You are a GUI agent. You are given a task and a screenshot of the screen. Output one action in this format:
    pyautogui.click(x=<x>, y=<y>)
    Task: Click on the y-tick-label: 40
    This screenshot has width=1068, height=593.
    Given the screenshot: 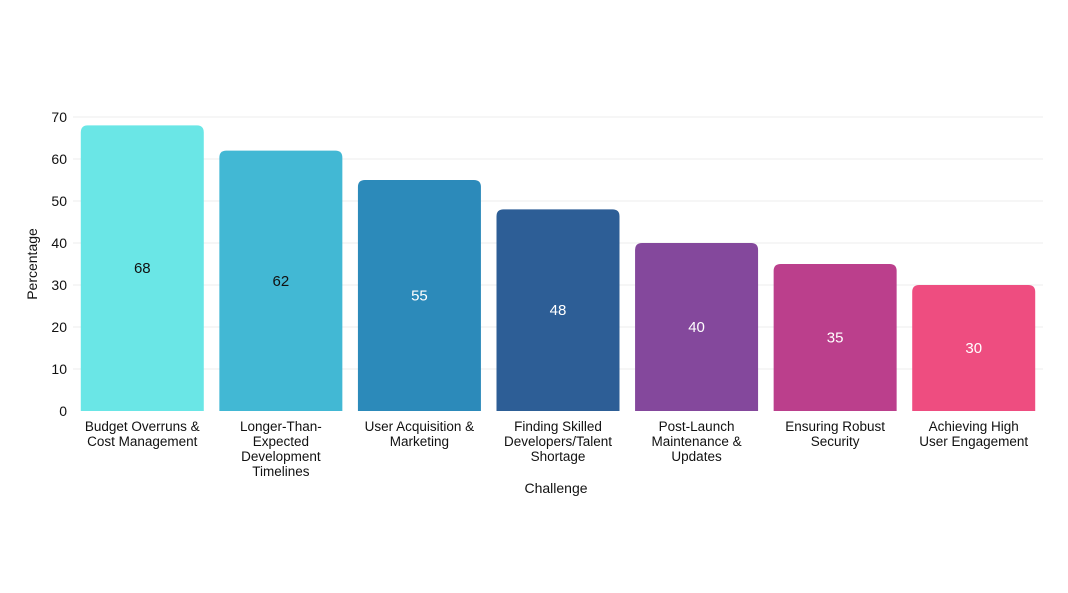 What is the action you would take?
    pyautogui.click(x=59, y=243)
    